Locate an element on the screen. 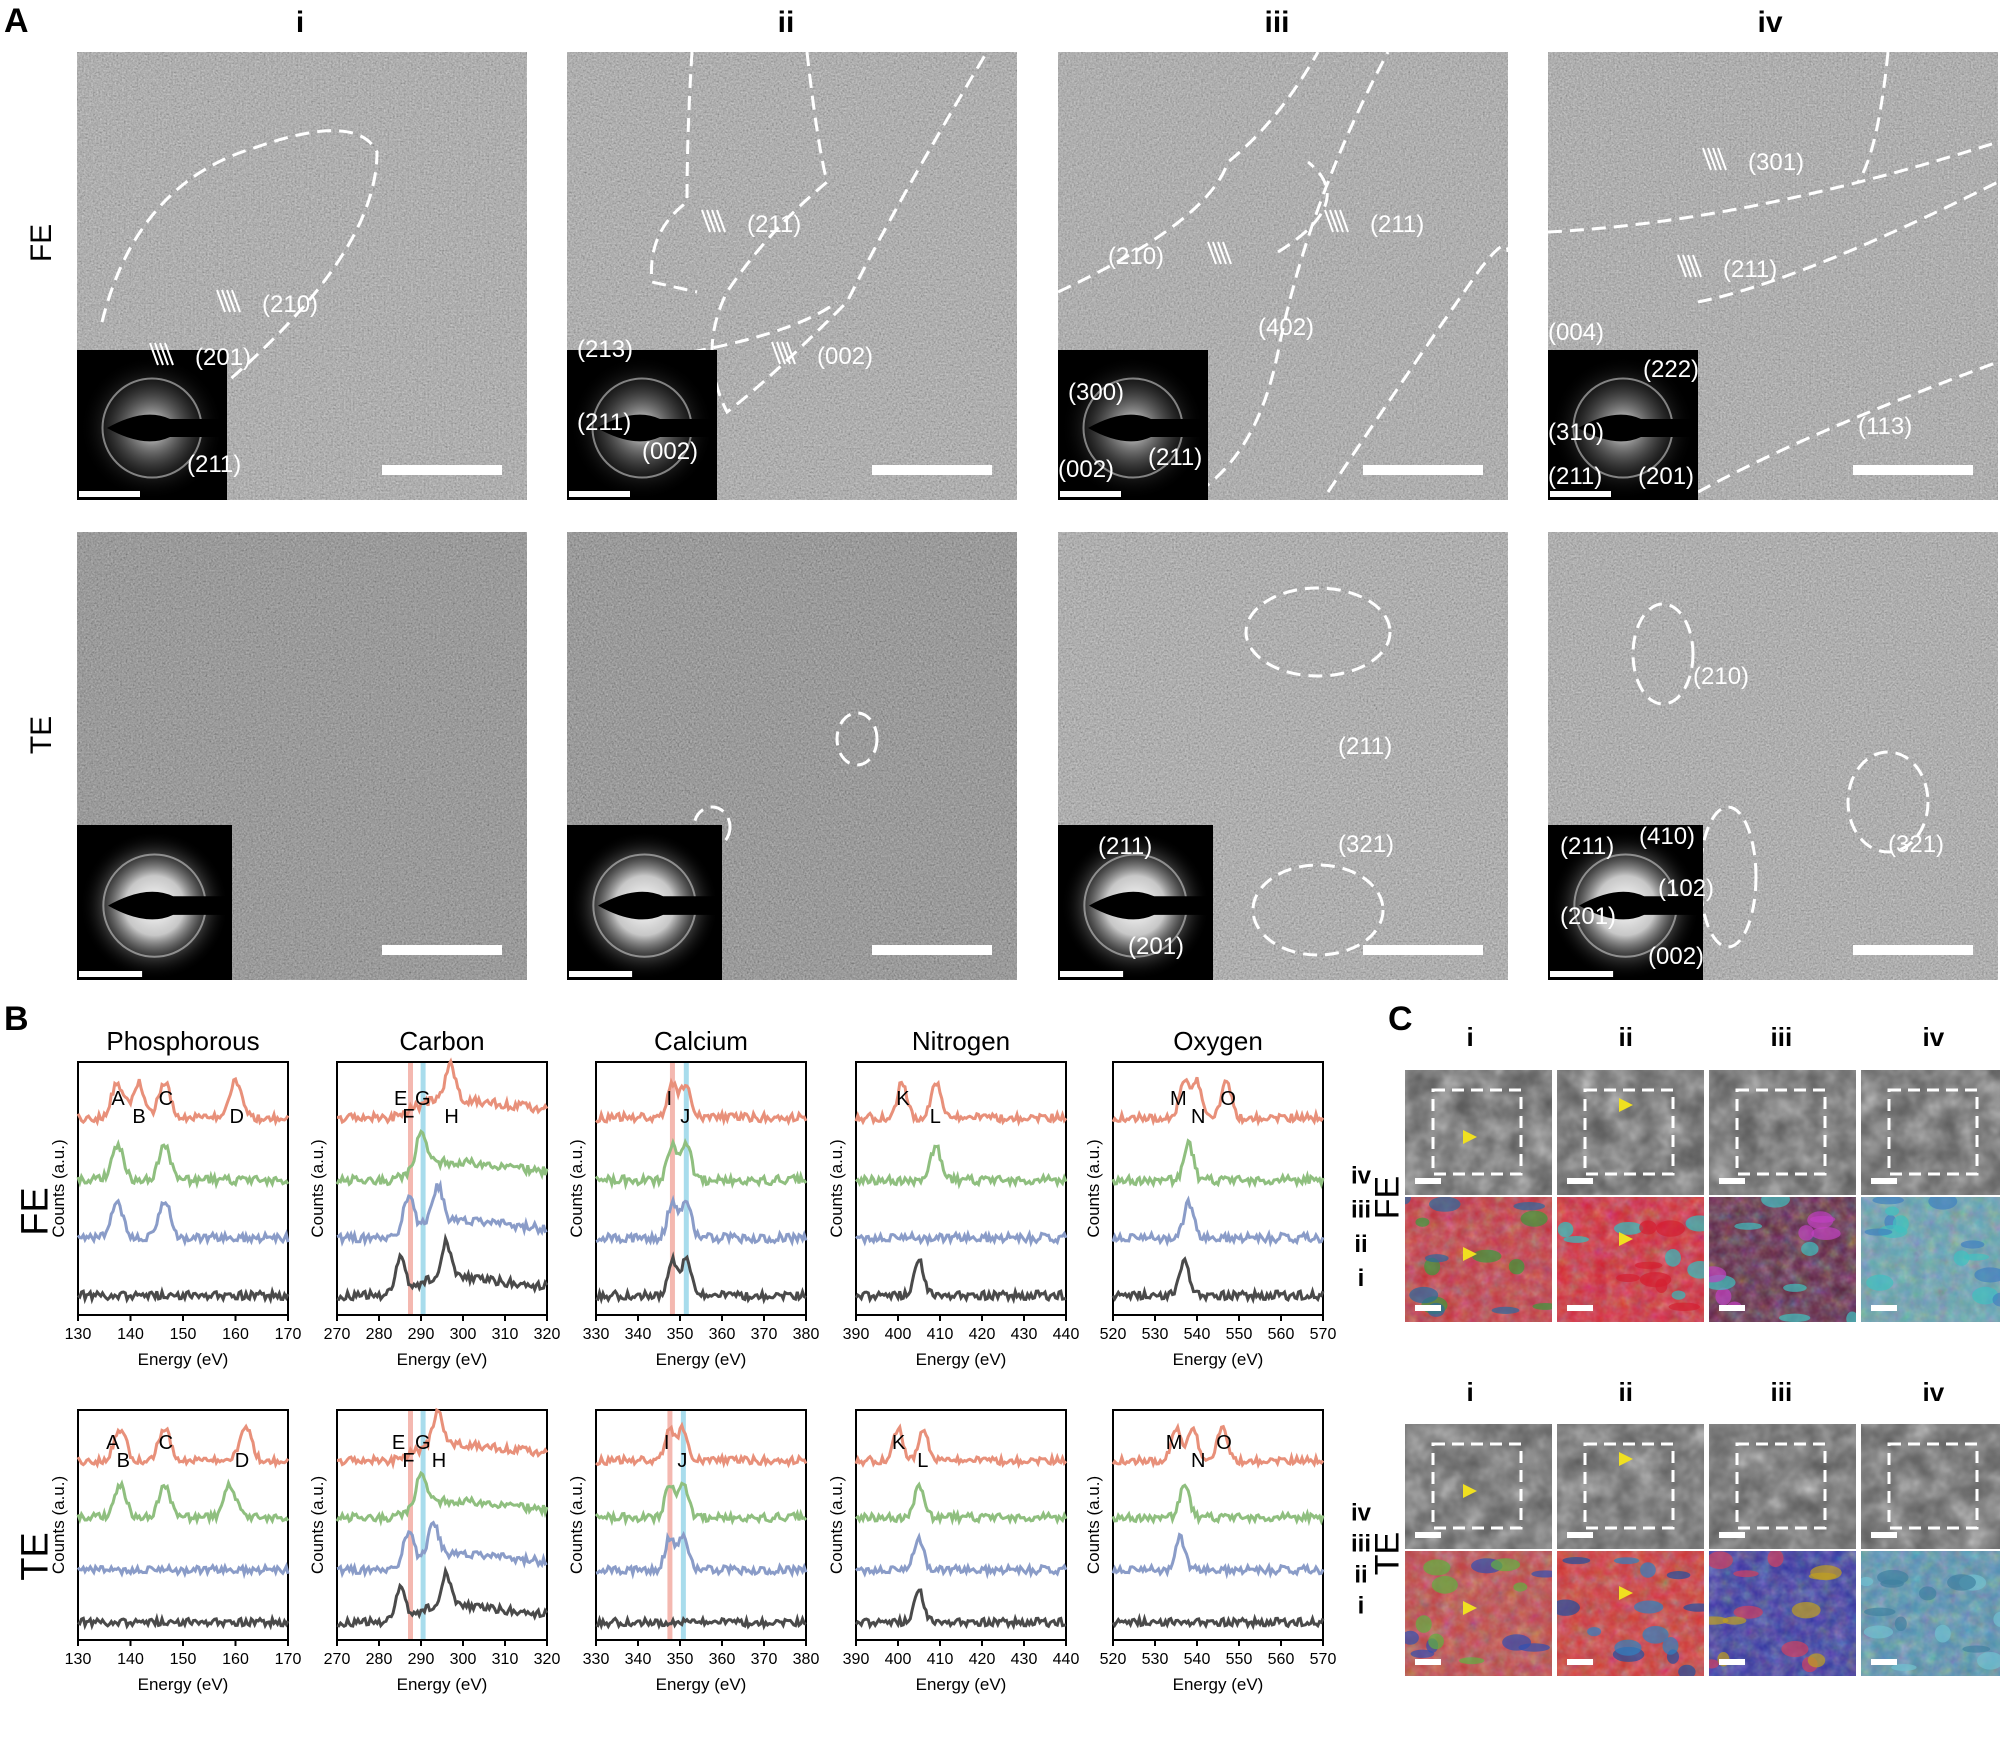  panel-a-row-fe: FE is located at coordinates (41, 243).